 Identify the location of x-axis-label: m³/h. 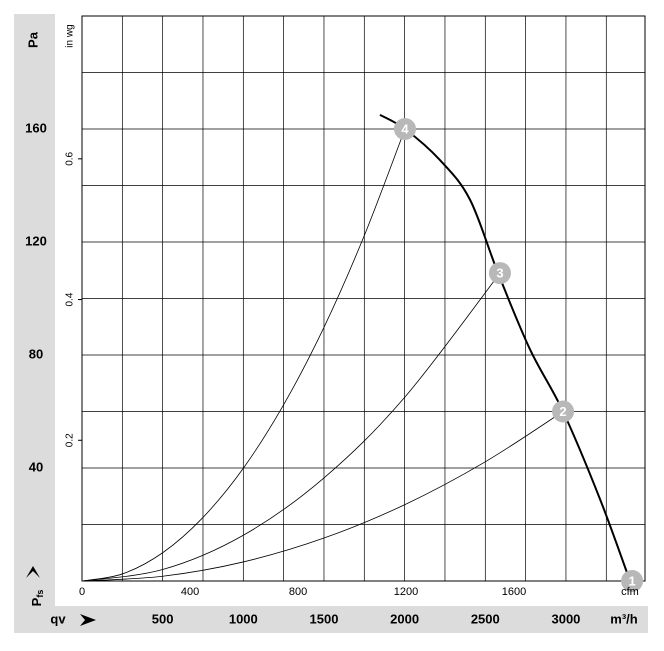
(624, 618).